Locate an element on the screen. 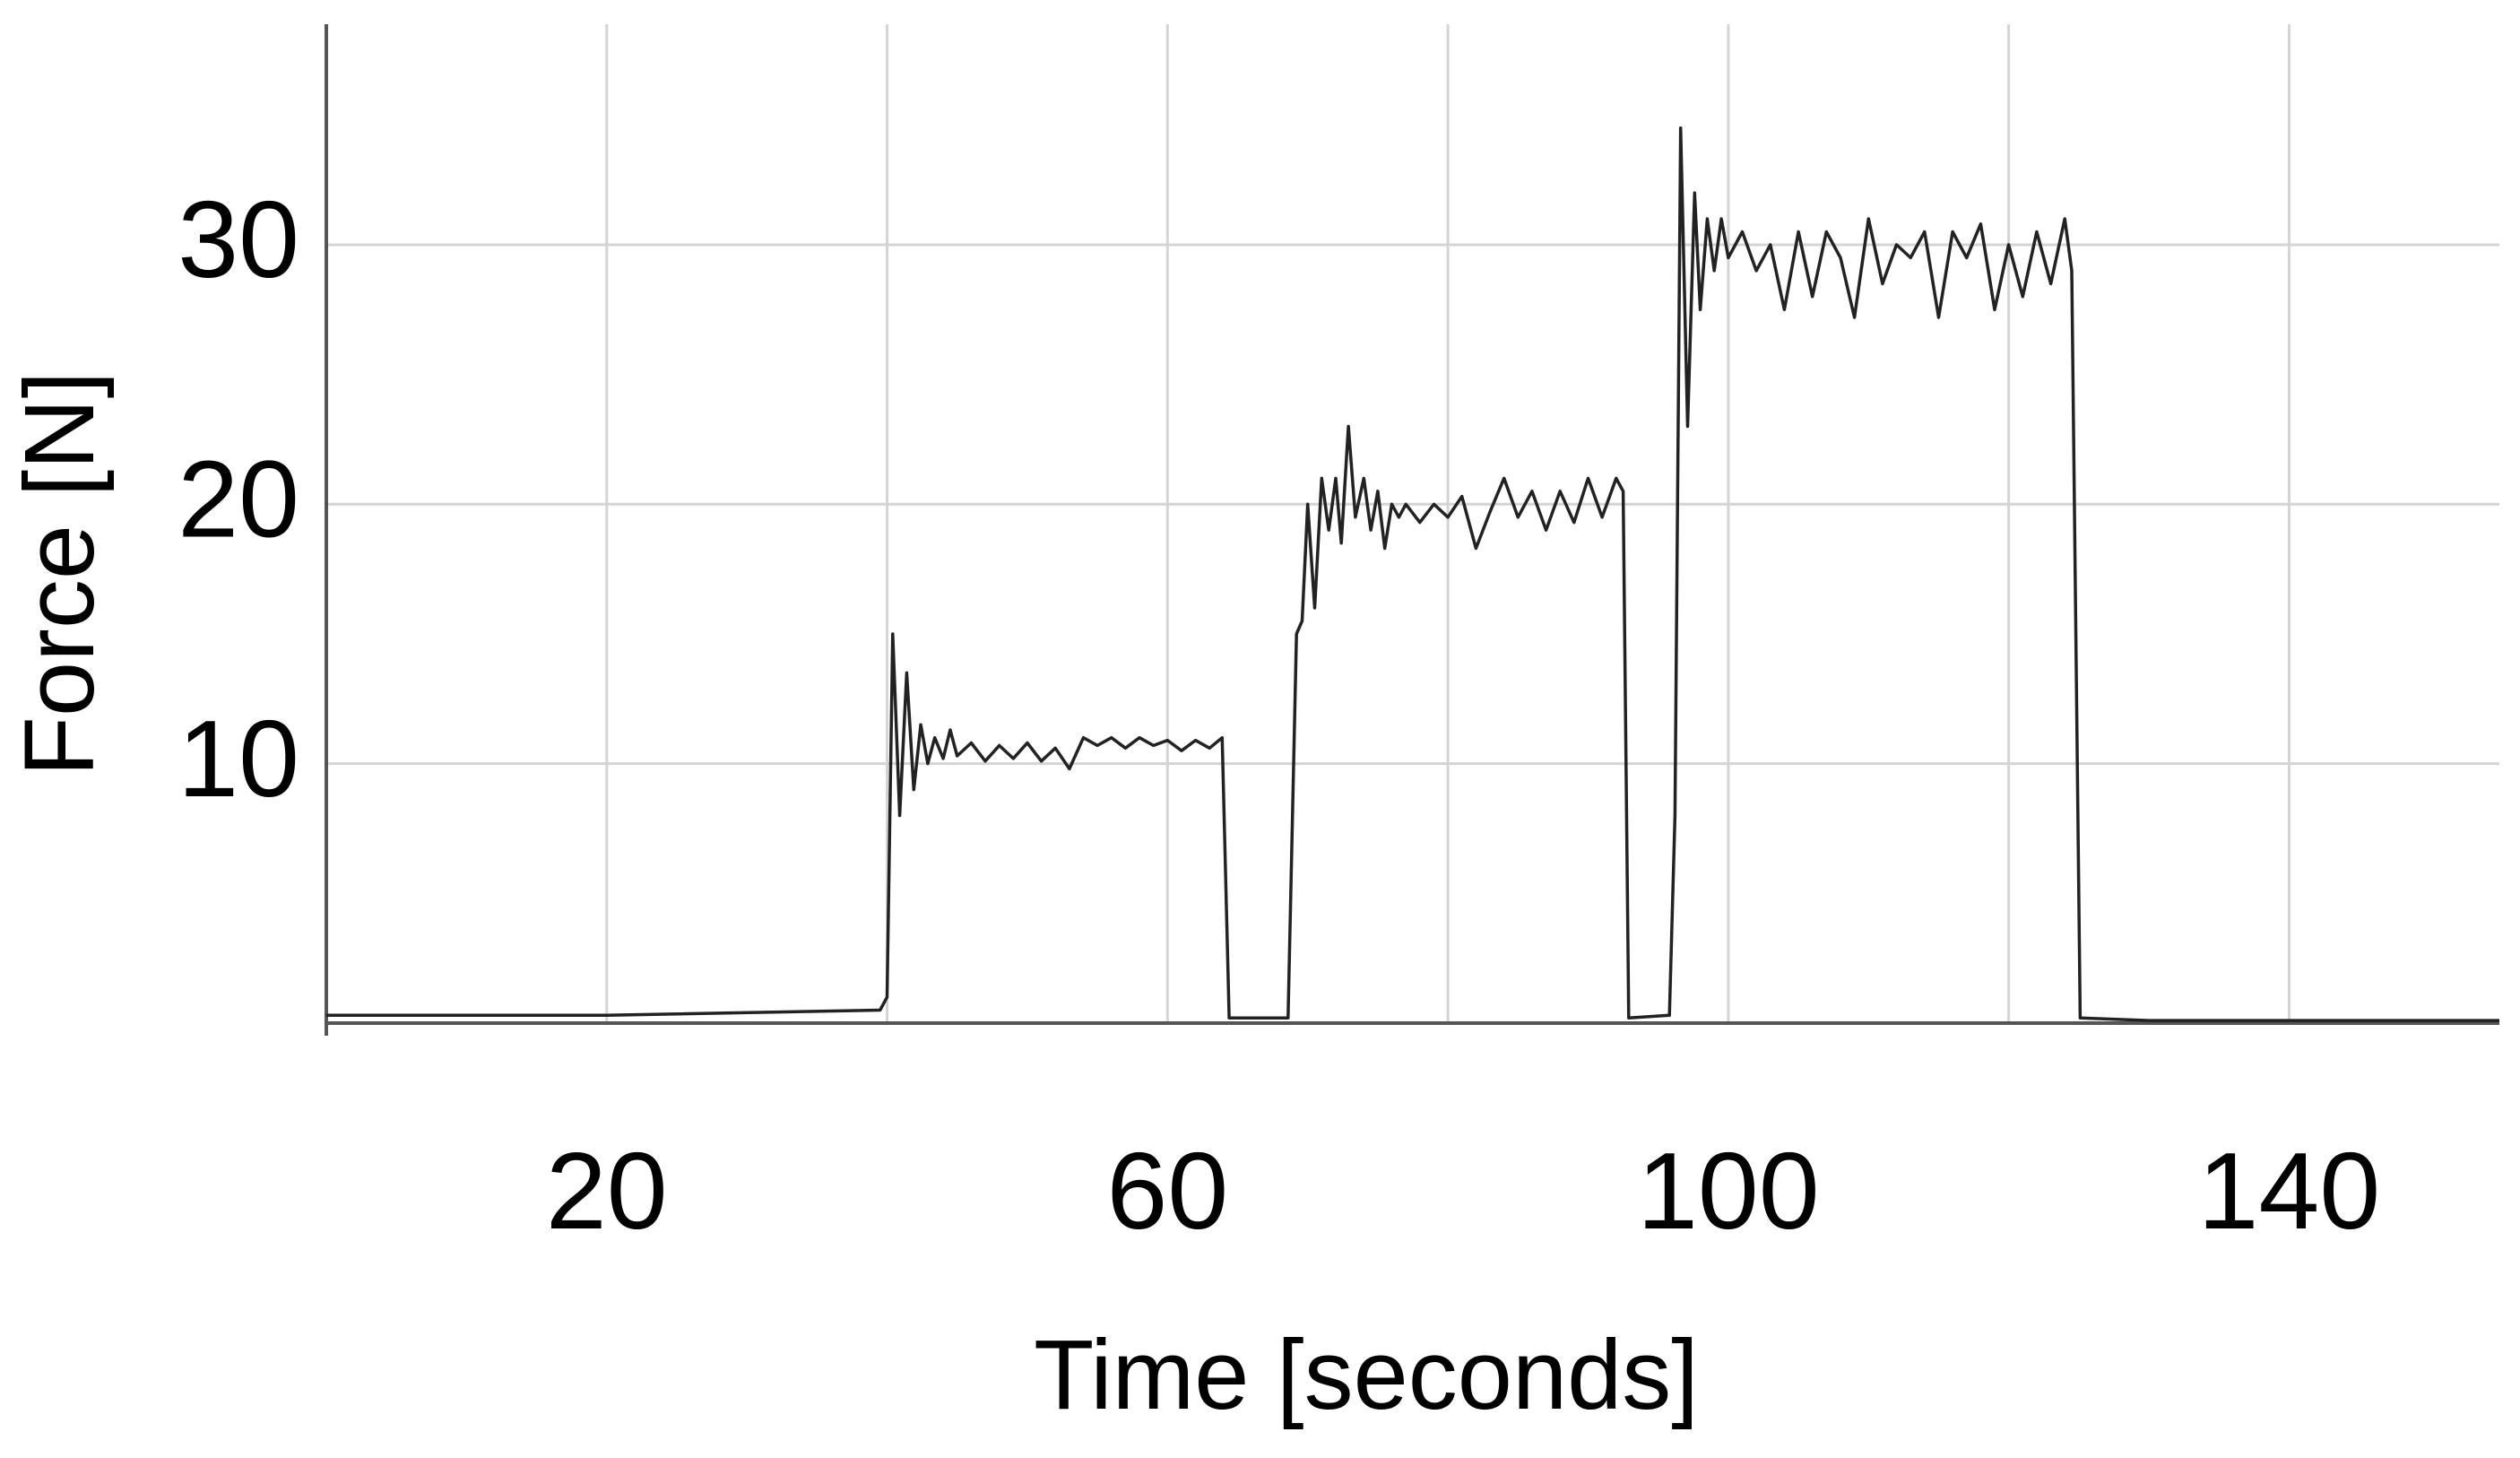 Image resolution: width=2520 pixels, height=1458 pixels. y-tick-label: 20 is located at coordinates (239, 499).